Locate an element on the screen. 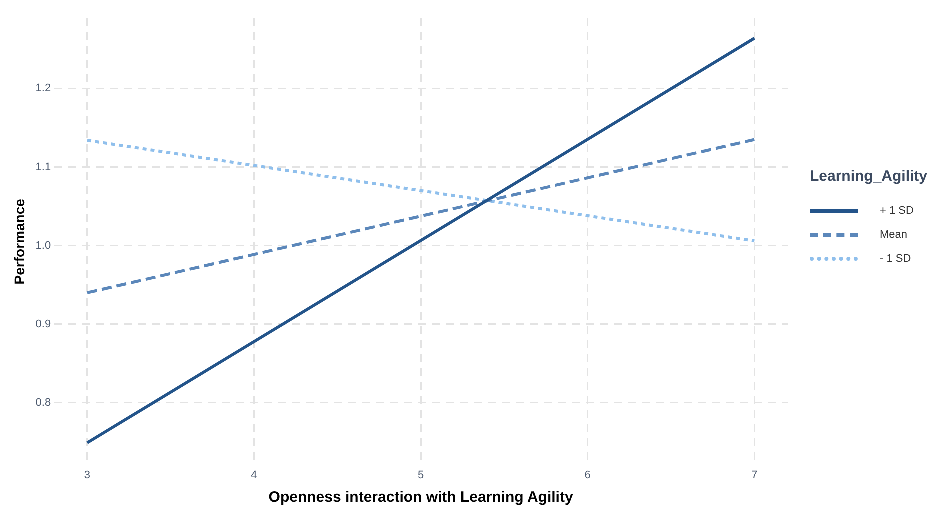  y-tick-label: 0.8 is located at coordinates (44, 402).